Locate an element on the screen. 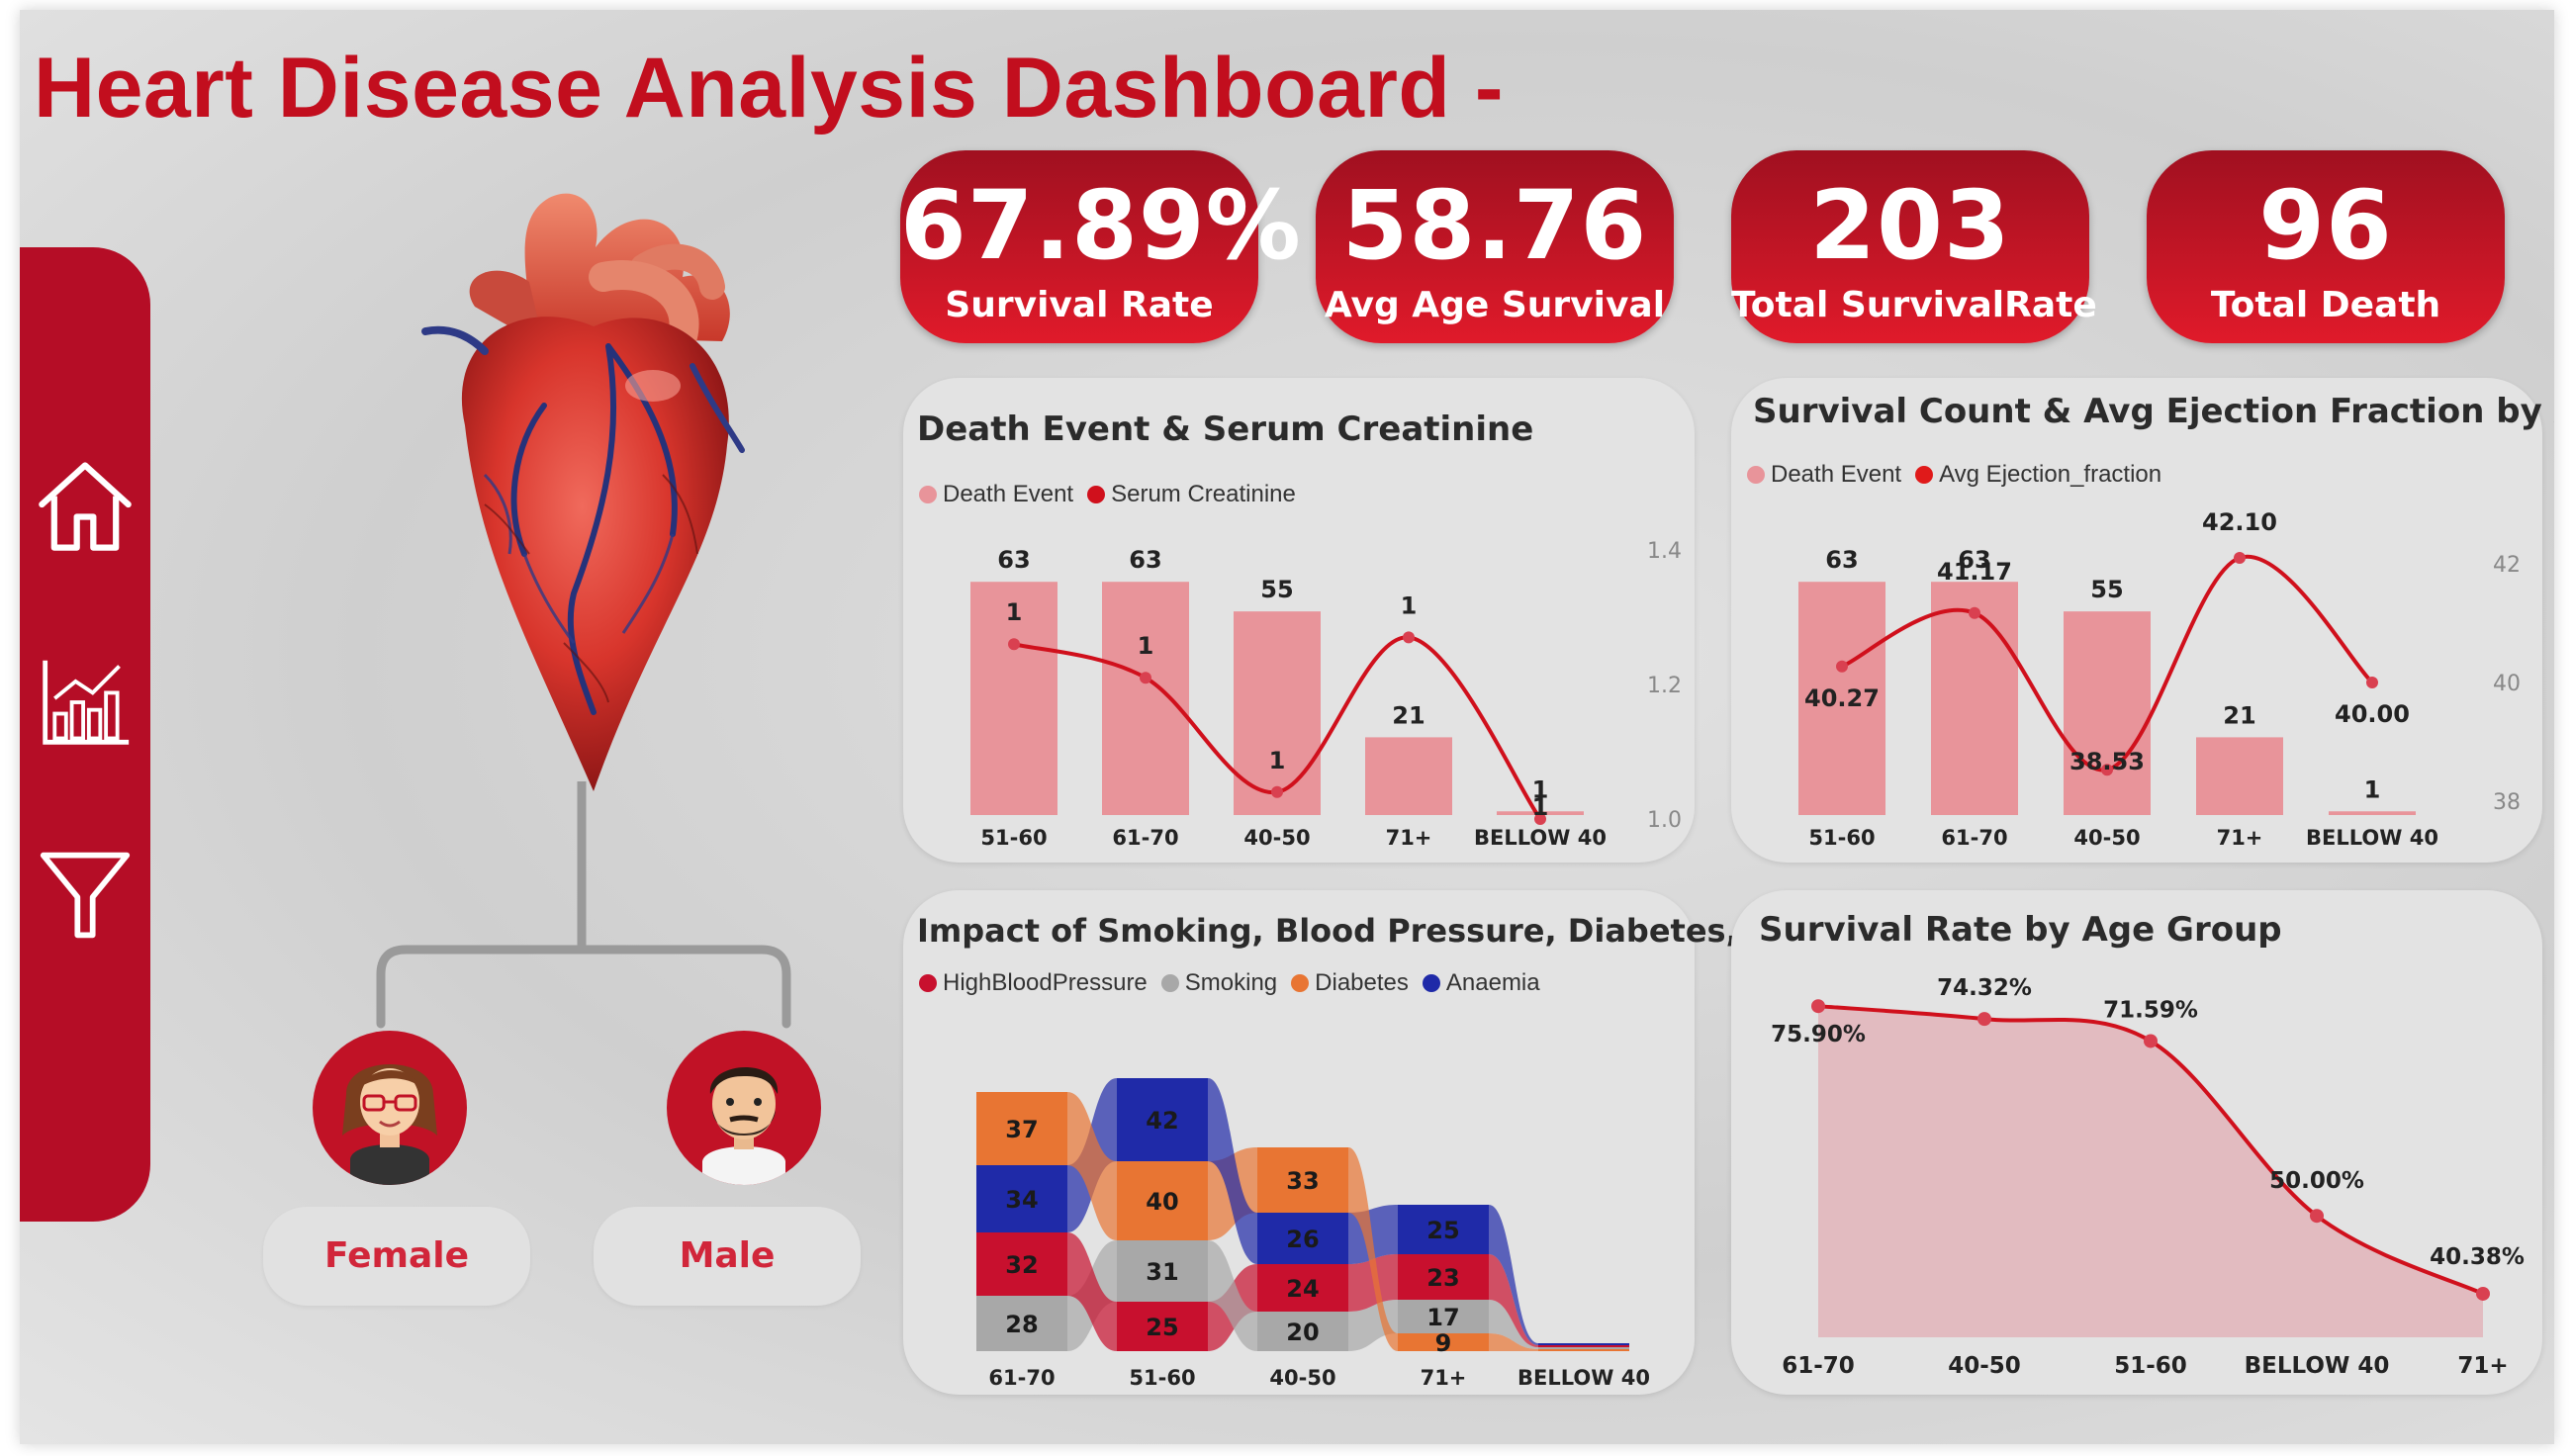 The width and height of the screenshot is (2574, 1456). kpi-total-death: 96 Total Death is located at coordinates (2326, 246).